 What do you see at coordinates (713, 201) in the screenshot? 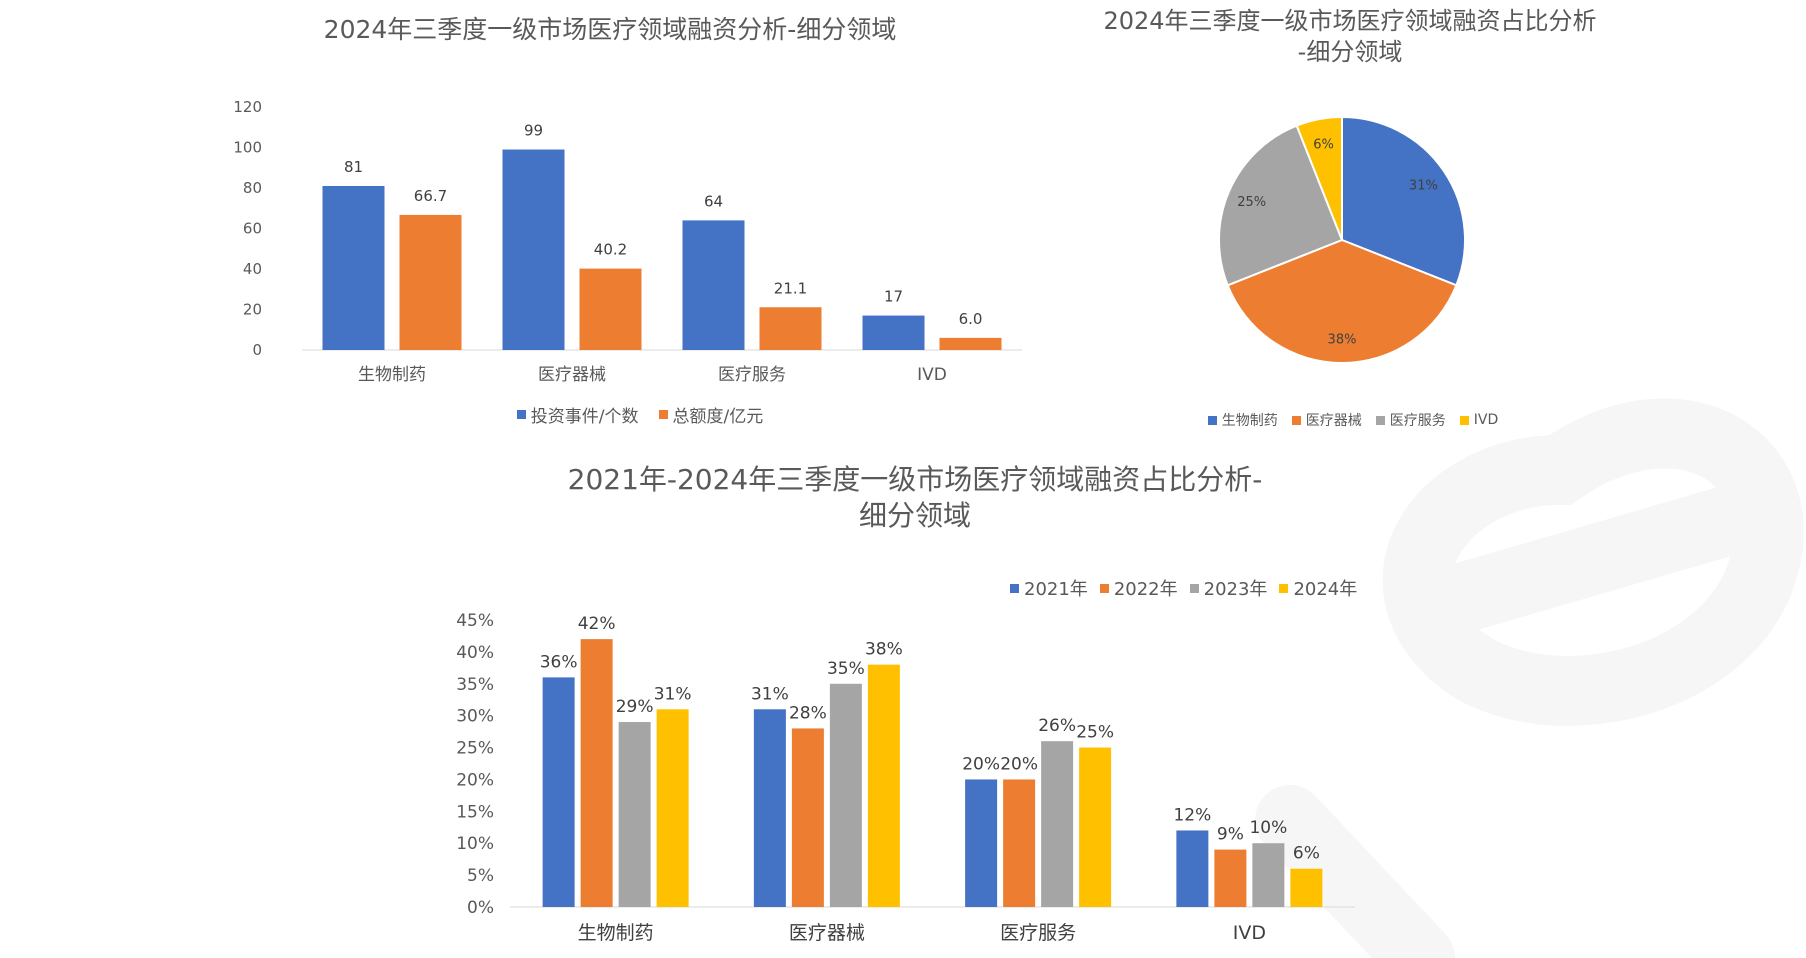
I see `data-label: 64` at bounding box center [713, 201].